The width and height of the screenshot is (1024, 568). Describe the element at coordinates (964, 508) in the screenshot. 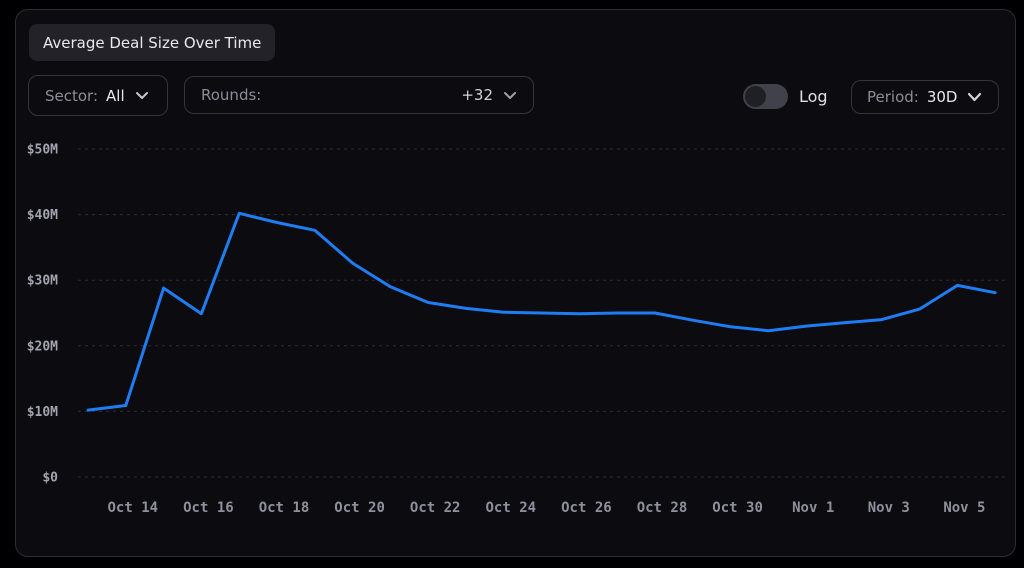

I see `x-axis-tick-label: Nov 5` at that location.